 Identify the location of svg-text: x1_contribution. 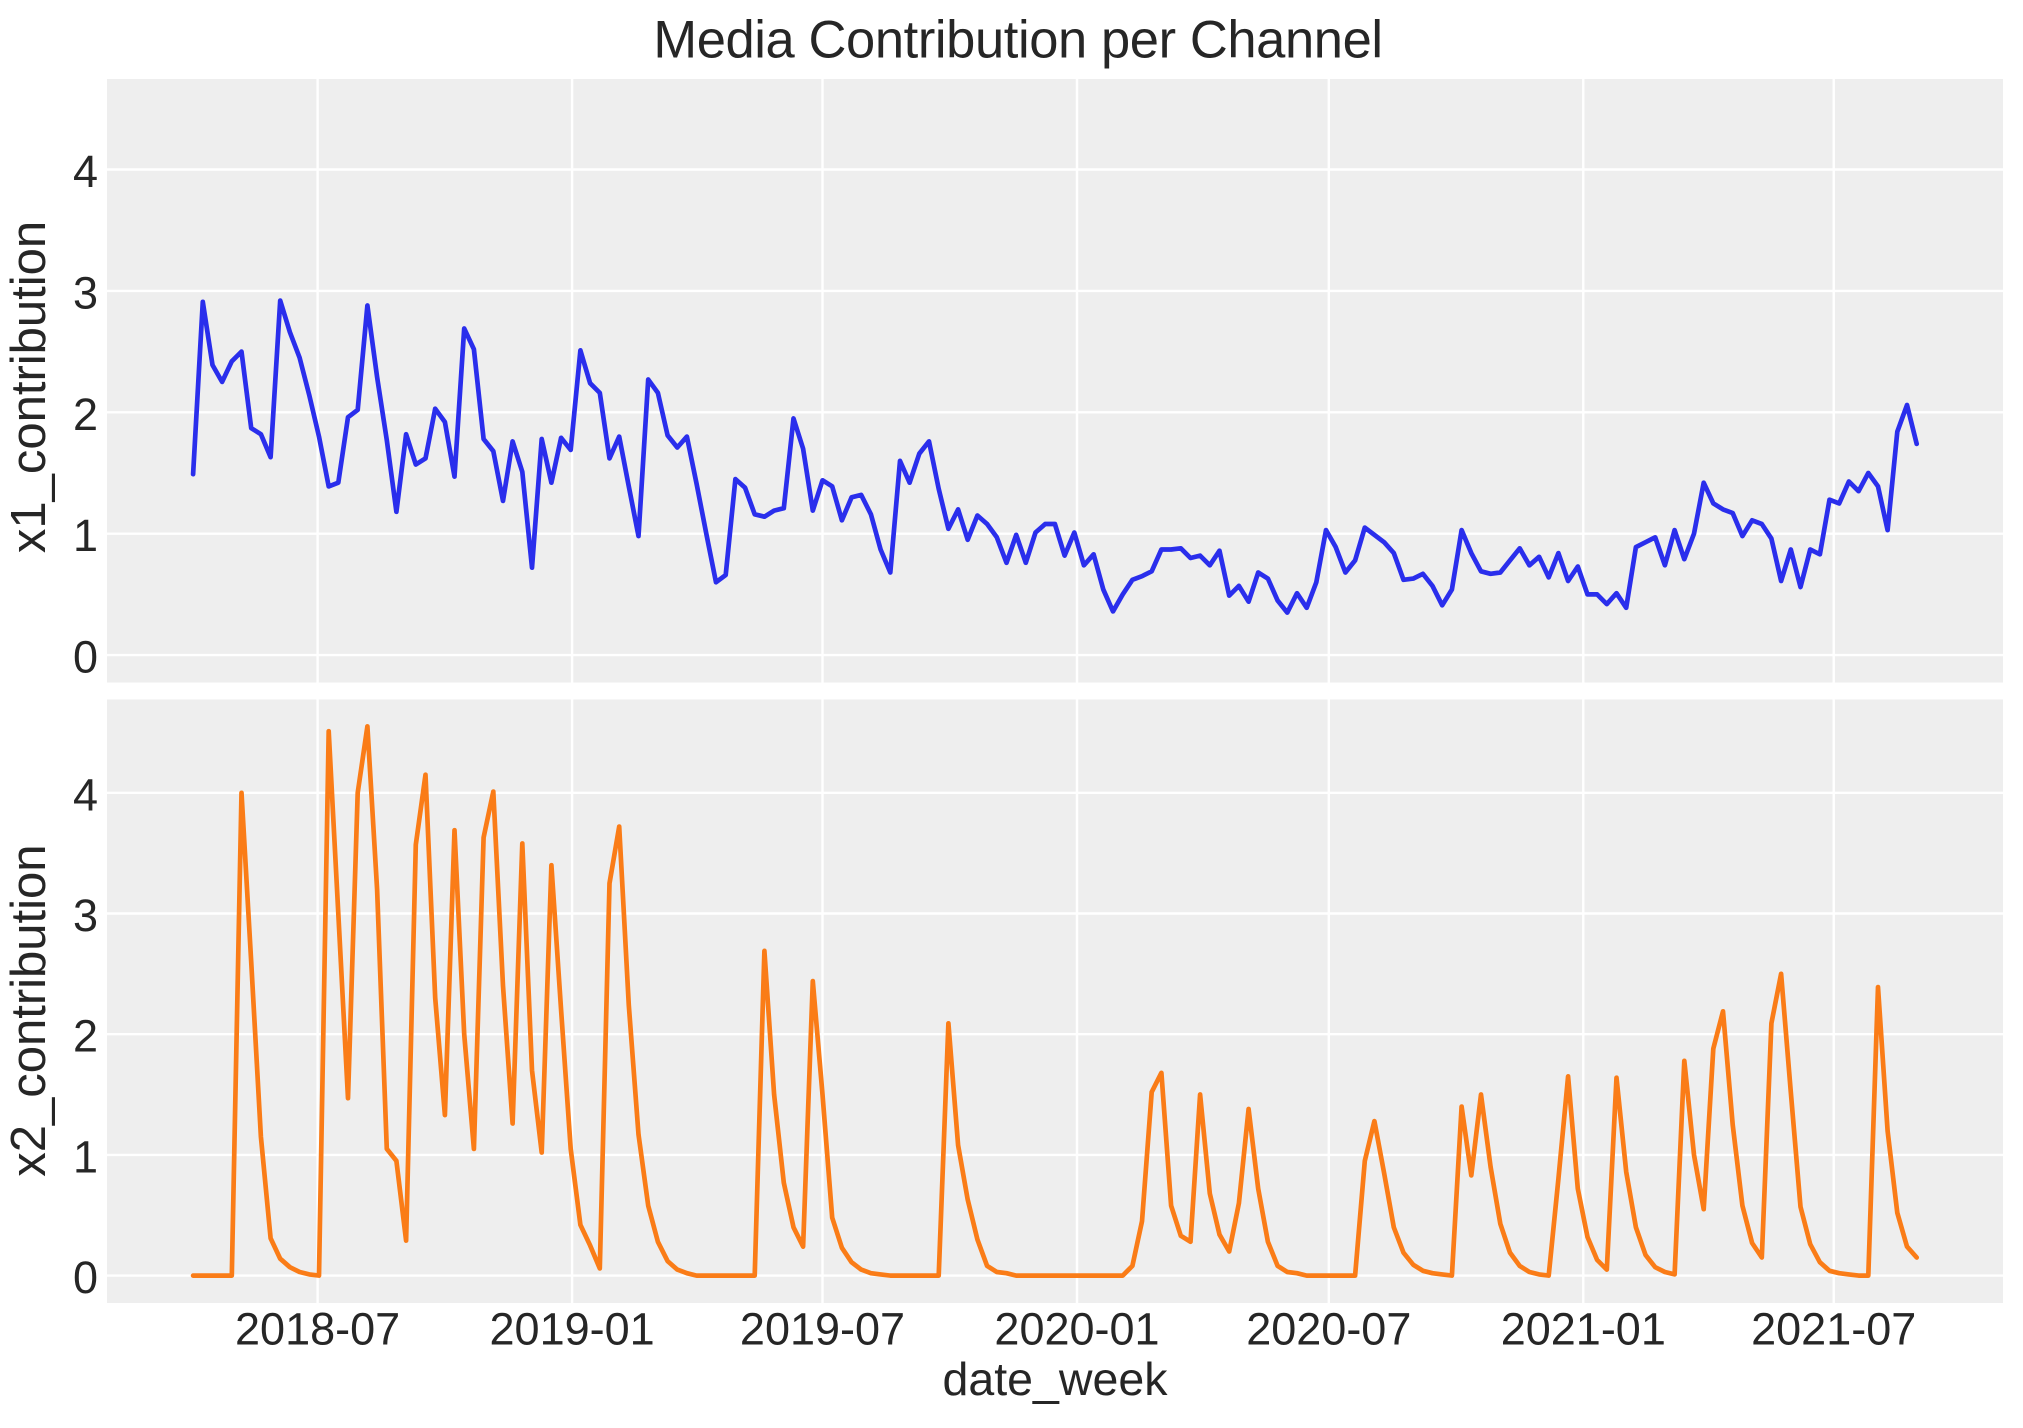
(29, 387).